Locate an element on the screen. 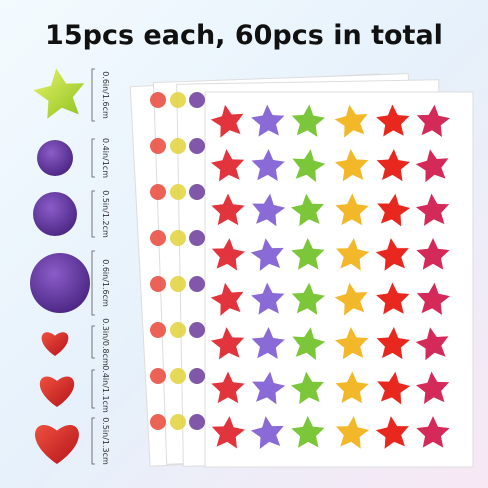  size-label: 0.5in/1.3cm is located at coordinates (105, 441).